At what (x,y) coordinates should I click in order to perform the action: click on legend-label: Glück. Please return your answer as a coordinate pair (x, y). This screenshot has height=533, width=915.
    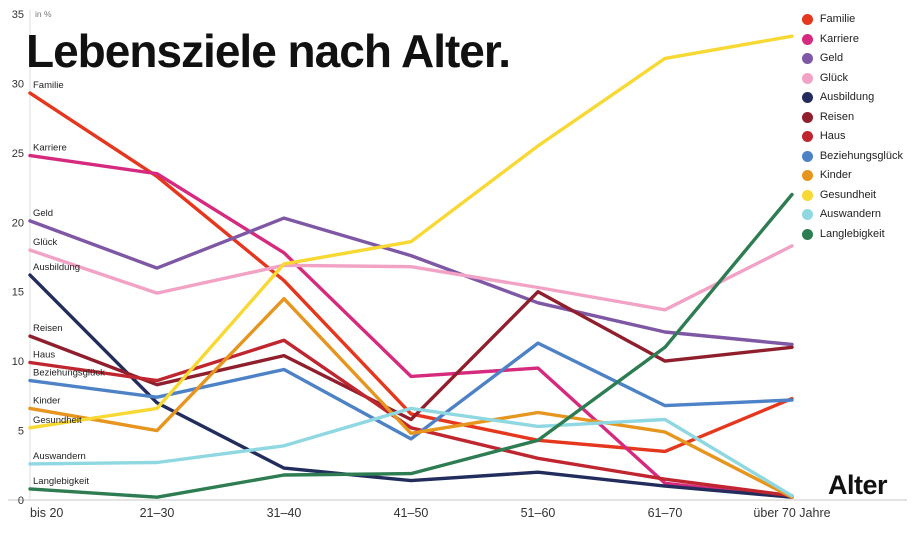
    Looking at the image, I should click on (833, 77).